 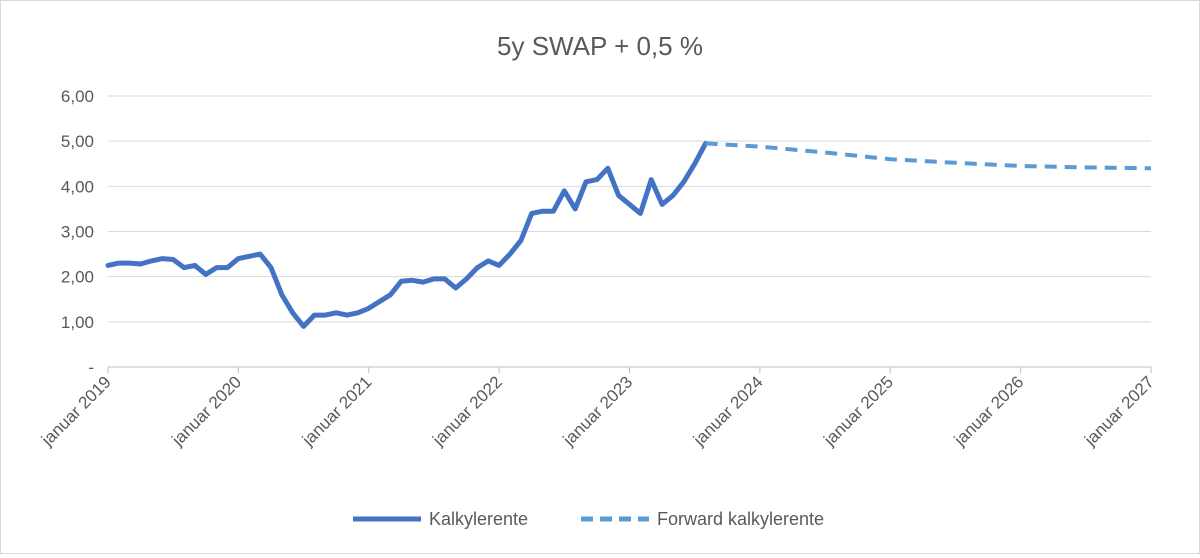 I want to click on y-tick-label: 1,00, so click(x=77, y=322).